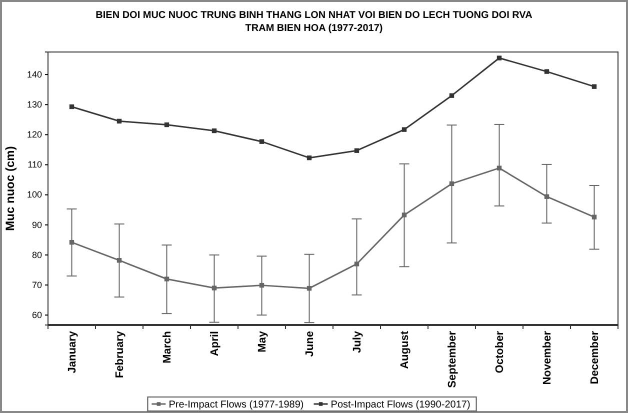  Describe the element at coordinates (500, 352) in the screenshot. I see `x-tick-label: October` at that location.